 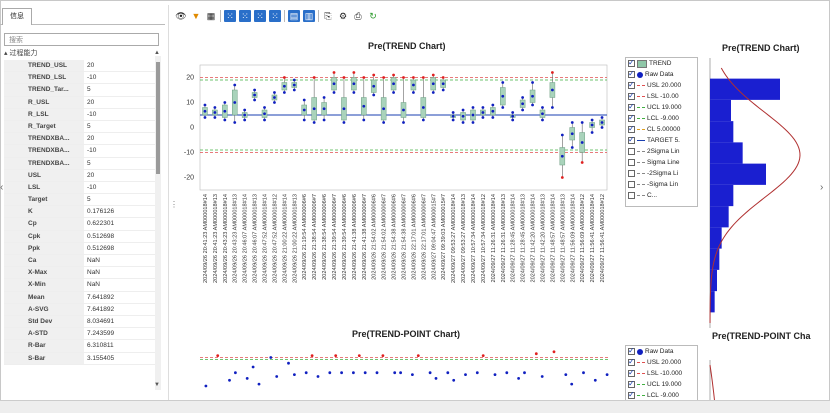 I want to click on scrollbar, so click(x=158, y=223).